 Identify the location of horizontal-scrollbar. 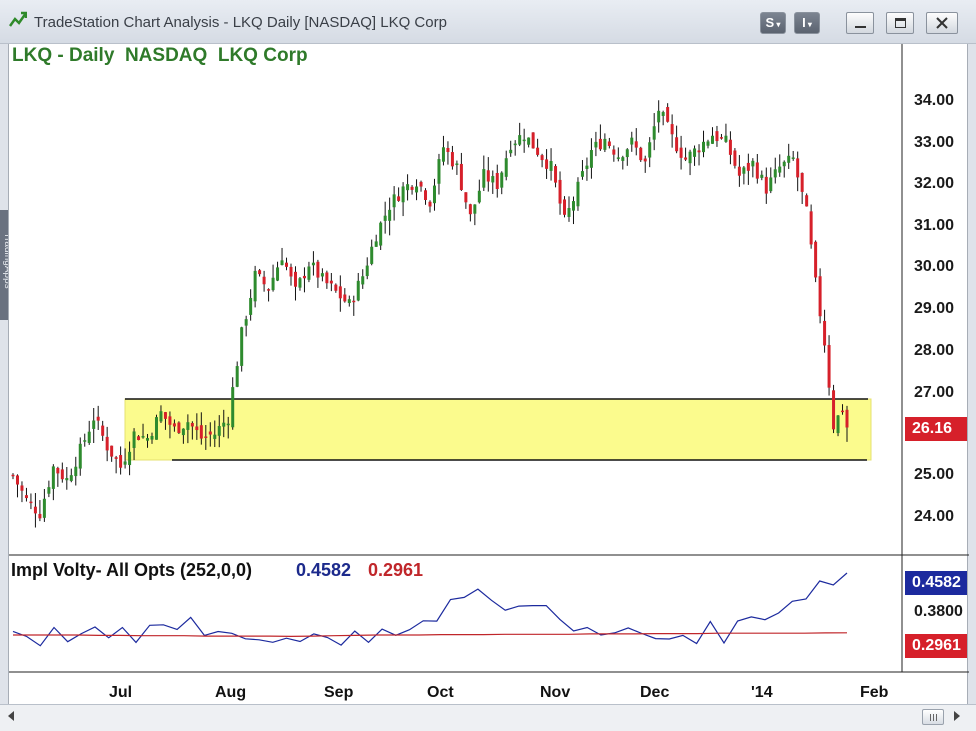
(488, 717).